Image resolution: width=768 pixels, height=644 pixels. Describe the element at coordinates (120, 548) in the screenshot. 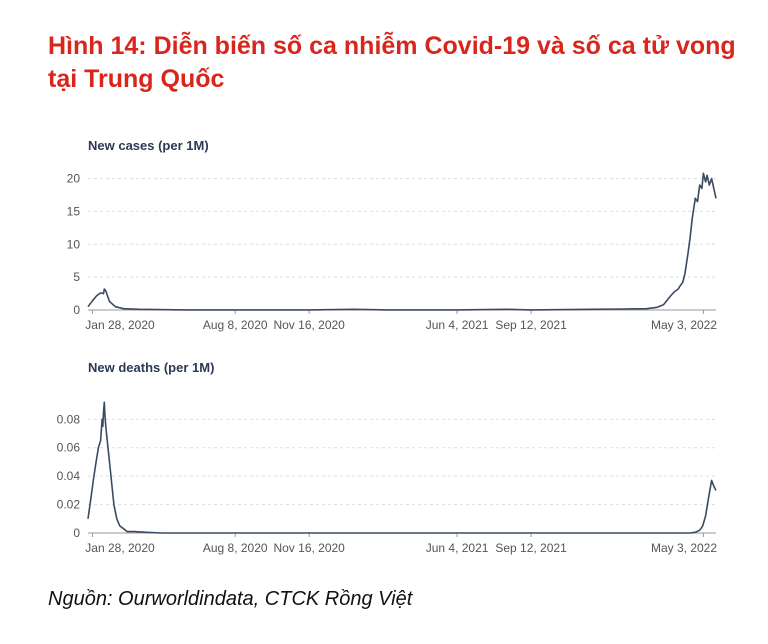

I see `x-tick-label-1-0: Jan 28, 2020` at that location.